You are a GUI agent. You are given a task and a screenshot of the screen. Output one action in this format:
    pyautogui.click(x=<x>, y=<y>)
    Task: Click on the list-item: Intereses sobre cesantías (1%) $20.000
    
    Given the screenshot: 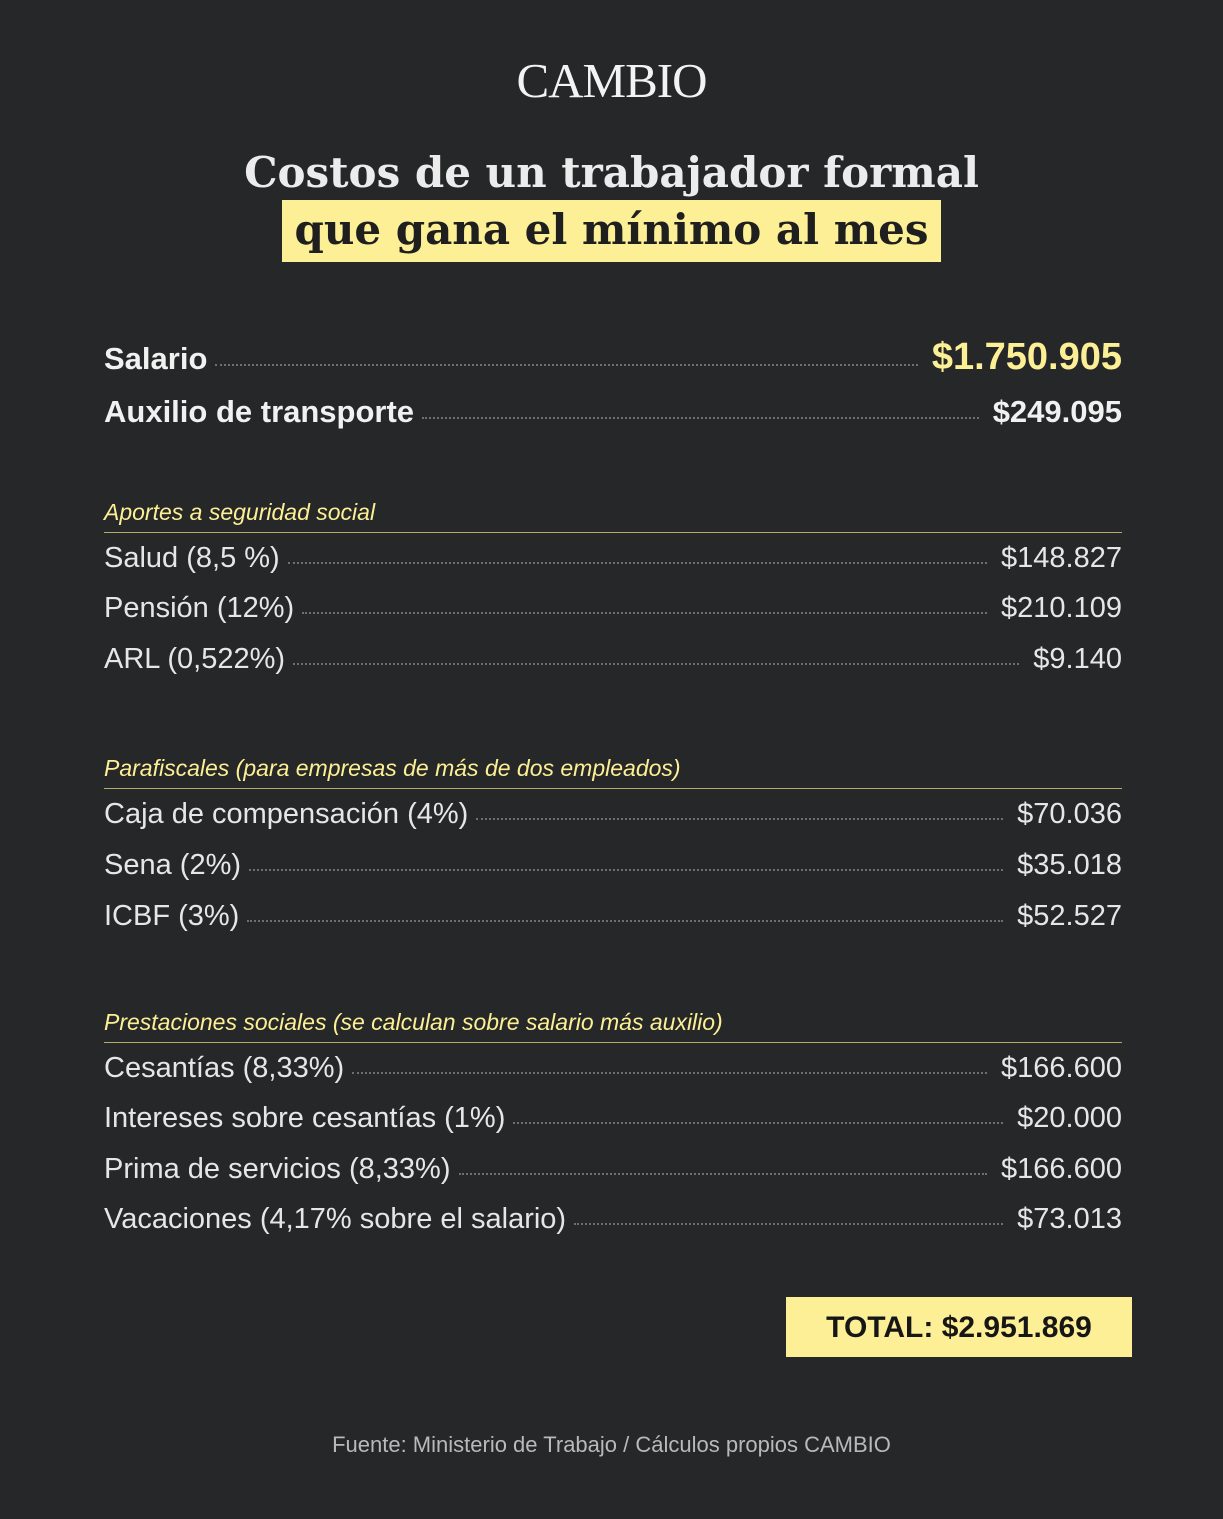 What is the action you would take?
    pyautogui.click(x=613, y=1118)
    